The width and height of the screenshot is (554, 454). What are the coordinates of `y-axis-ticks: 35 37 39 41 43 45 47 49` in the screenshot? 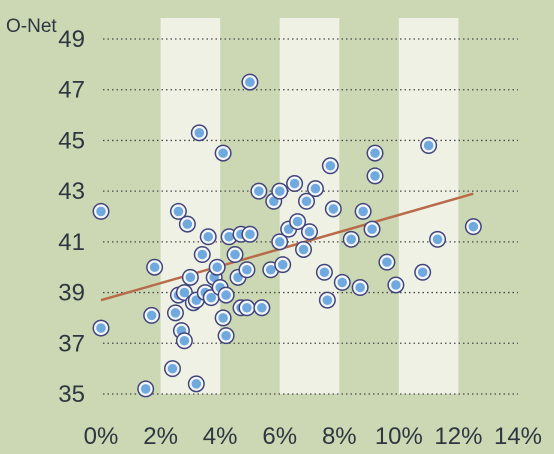 It's located at (71, 217).